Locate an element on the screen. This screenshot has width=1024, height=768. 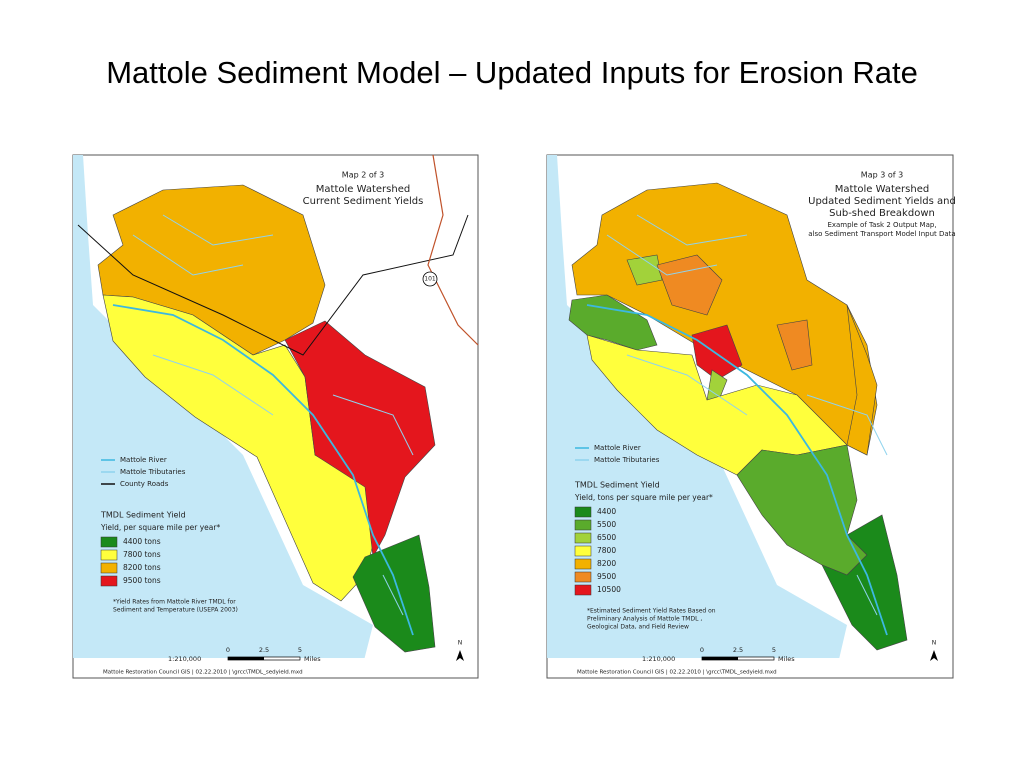
highway-label: 101 is located at coordinates (430, 279).